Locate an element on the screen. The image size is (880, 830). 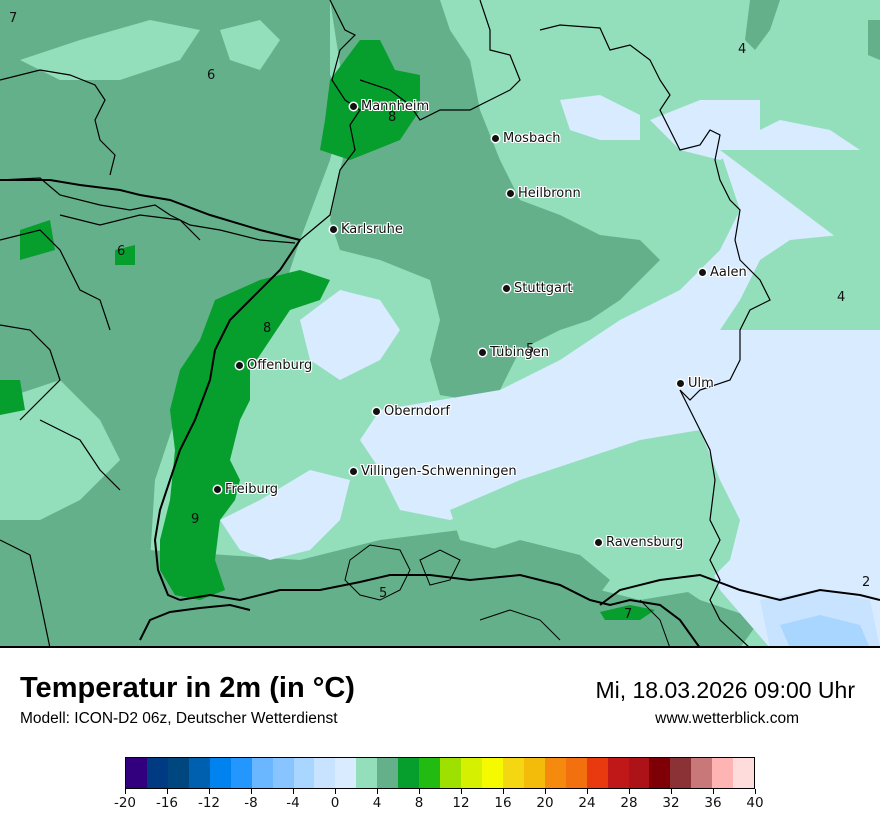
city-label-oberndorf: Oberndorf is located at coordinates (411, 411).